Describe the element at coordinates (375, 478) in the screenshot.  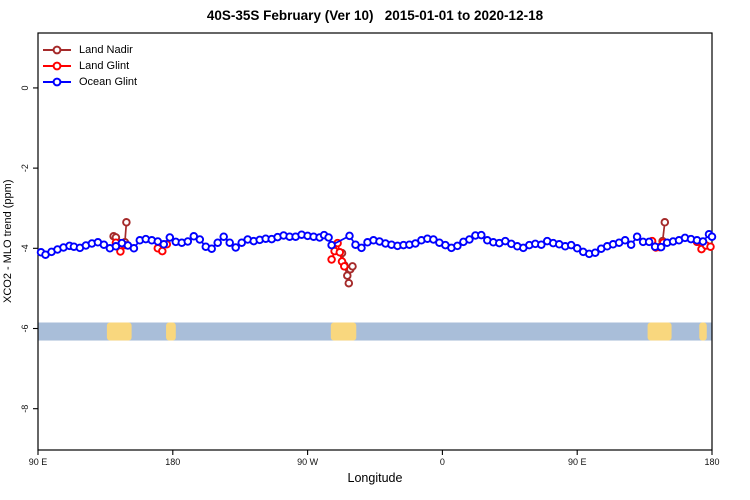
I see `x-axis-label: Longitude` at that location.